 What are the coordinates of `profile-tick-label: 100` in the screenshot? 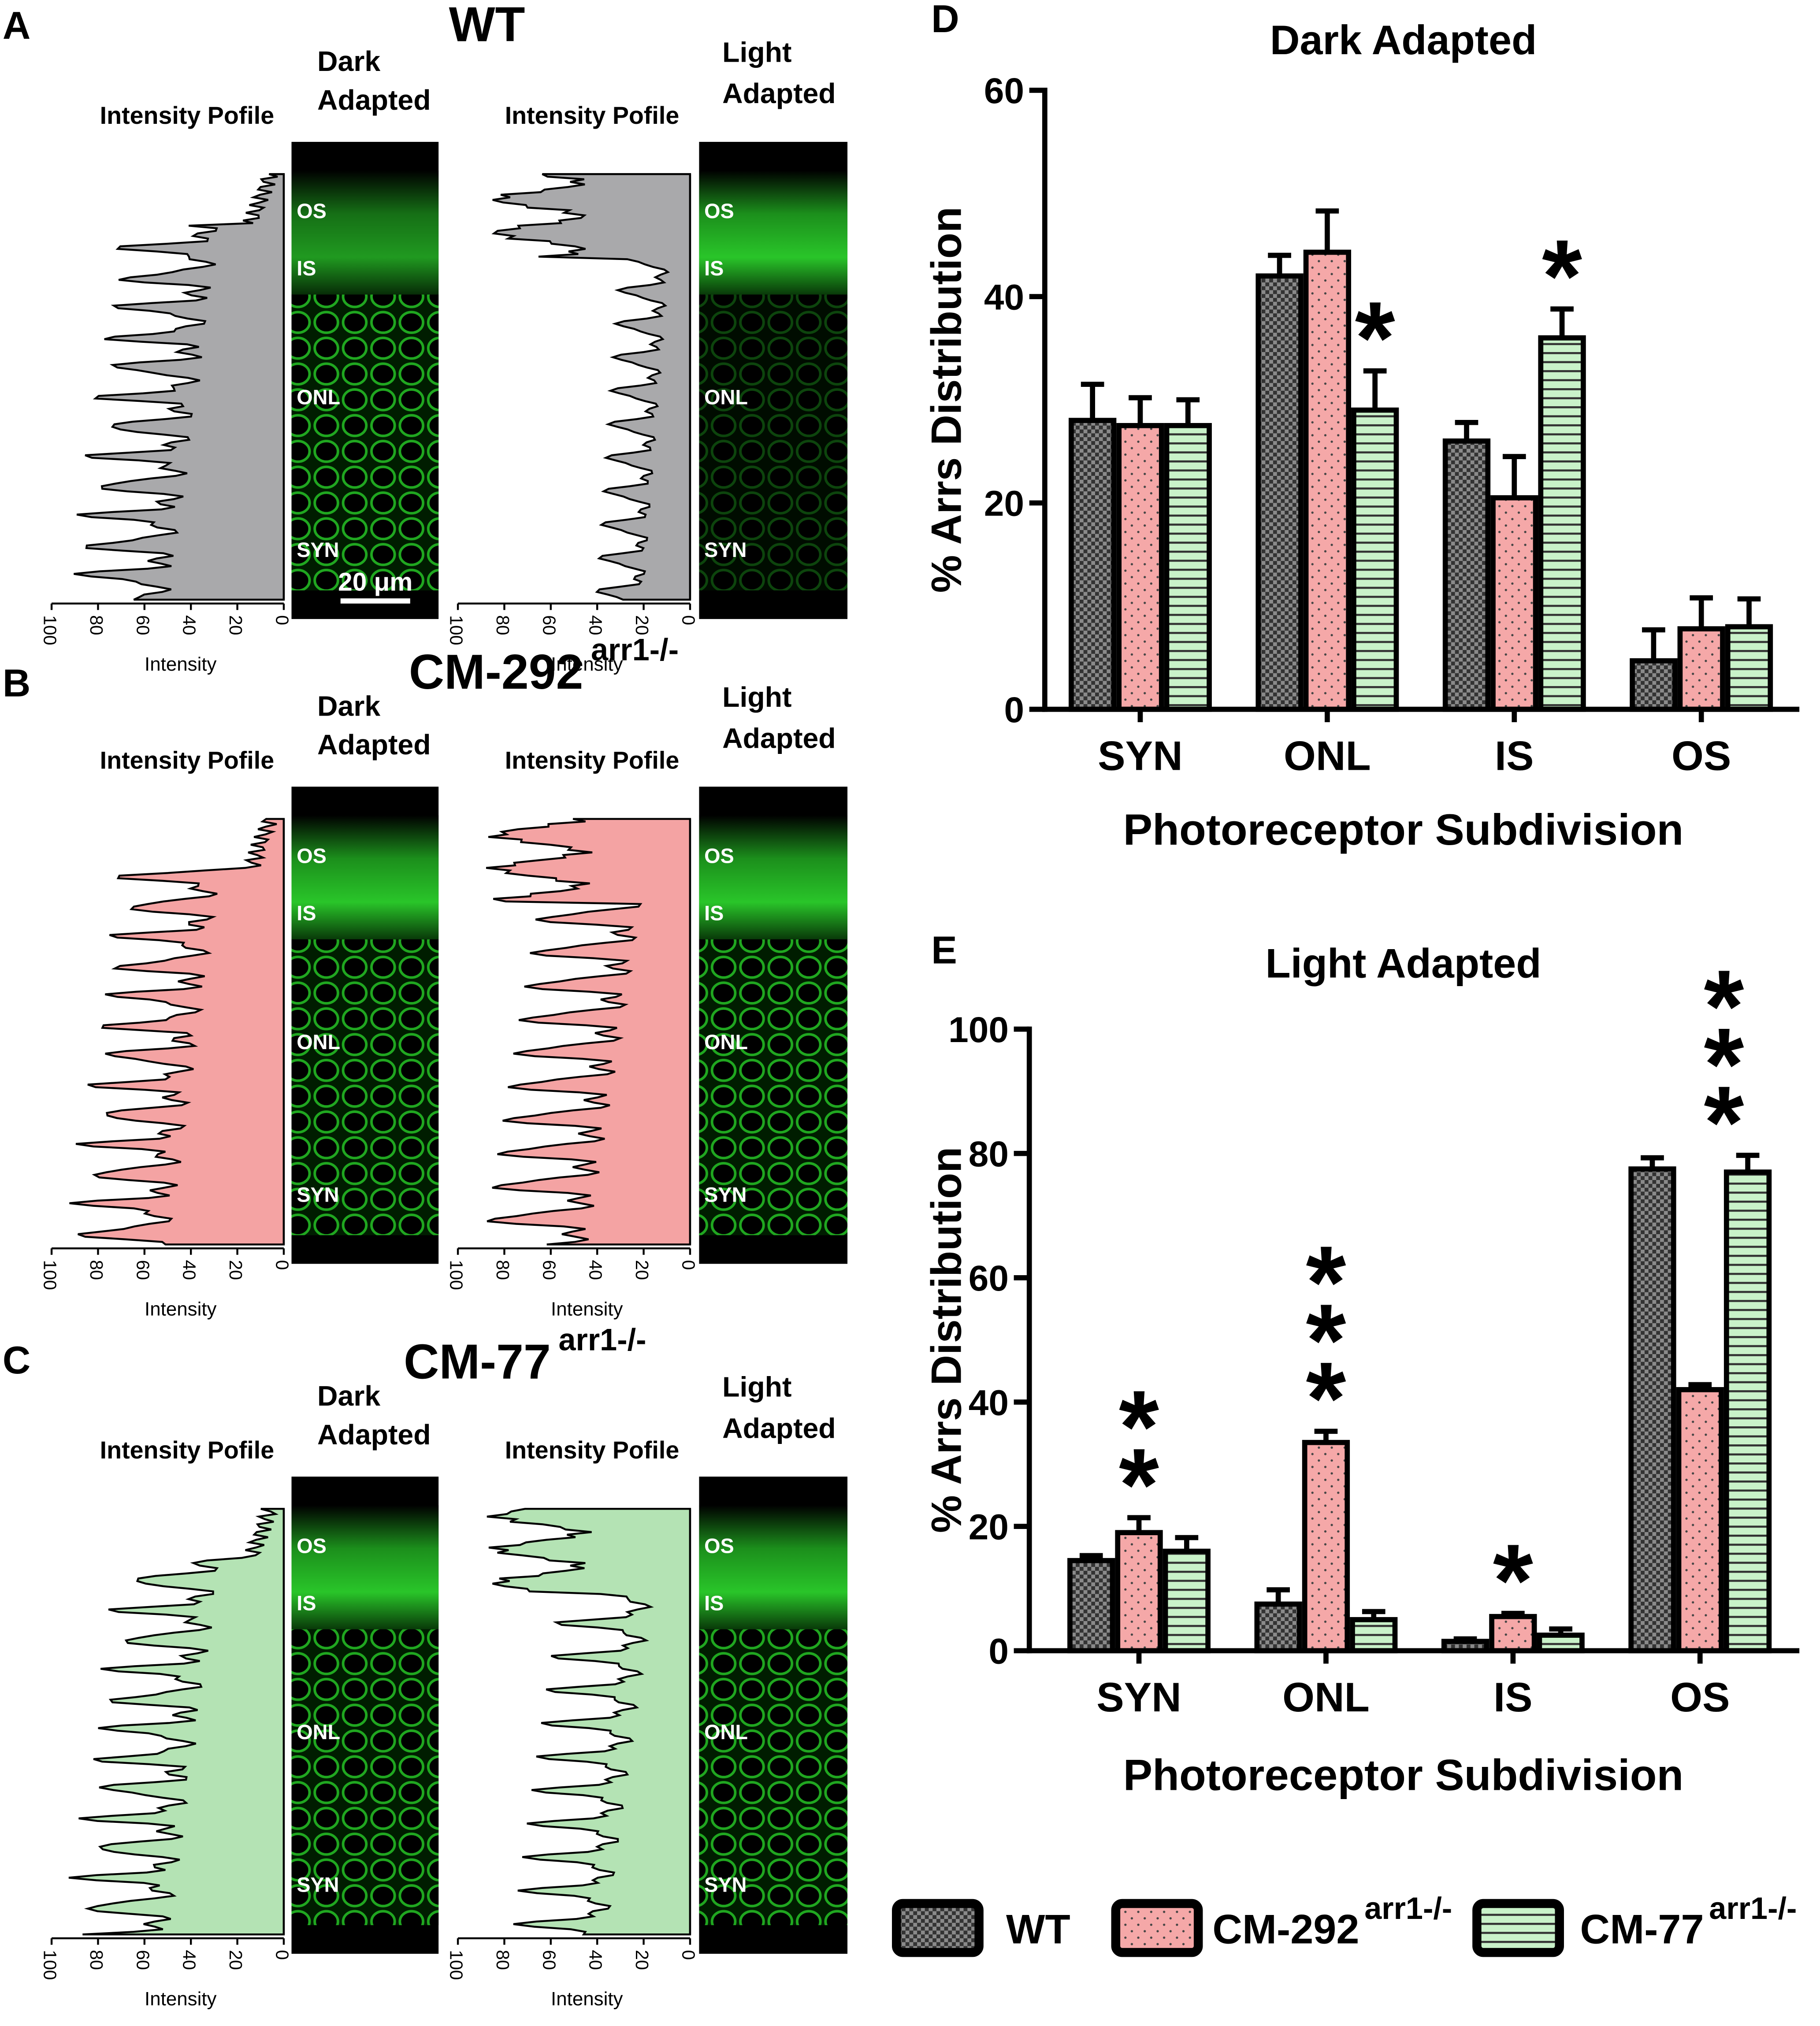 It's located at (456, 1965).